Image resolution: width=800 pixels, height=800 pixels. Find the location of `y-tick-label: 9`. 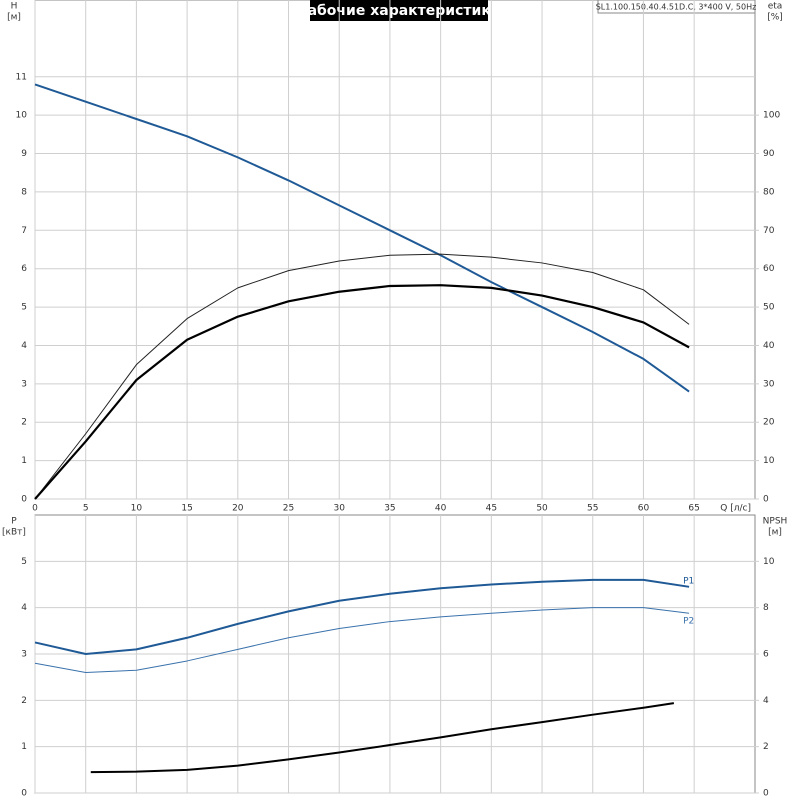

y-tick-label: 9 is located at coordinates (24, 154).